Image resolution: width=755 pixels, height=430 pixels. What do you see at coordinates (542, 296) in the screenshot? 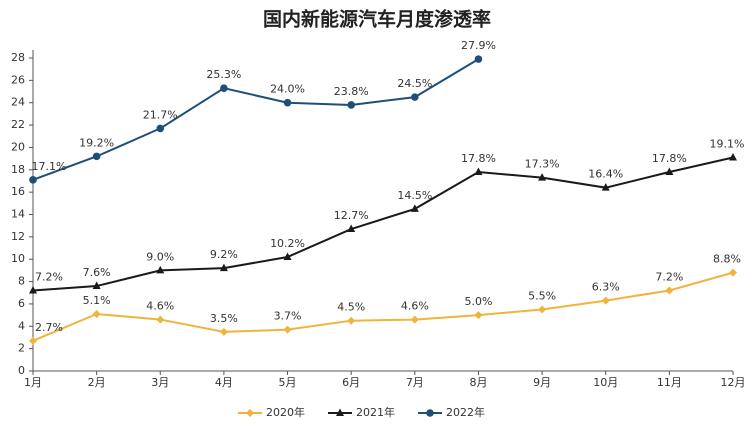
I see `data-label: 5.5%` at bounding box center [542, 296].